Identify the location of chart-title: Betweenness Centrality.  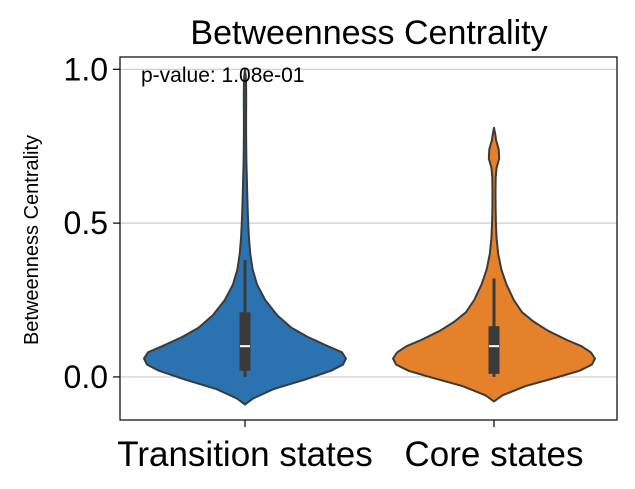
(368, 33).